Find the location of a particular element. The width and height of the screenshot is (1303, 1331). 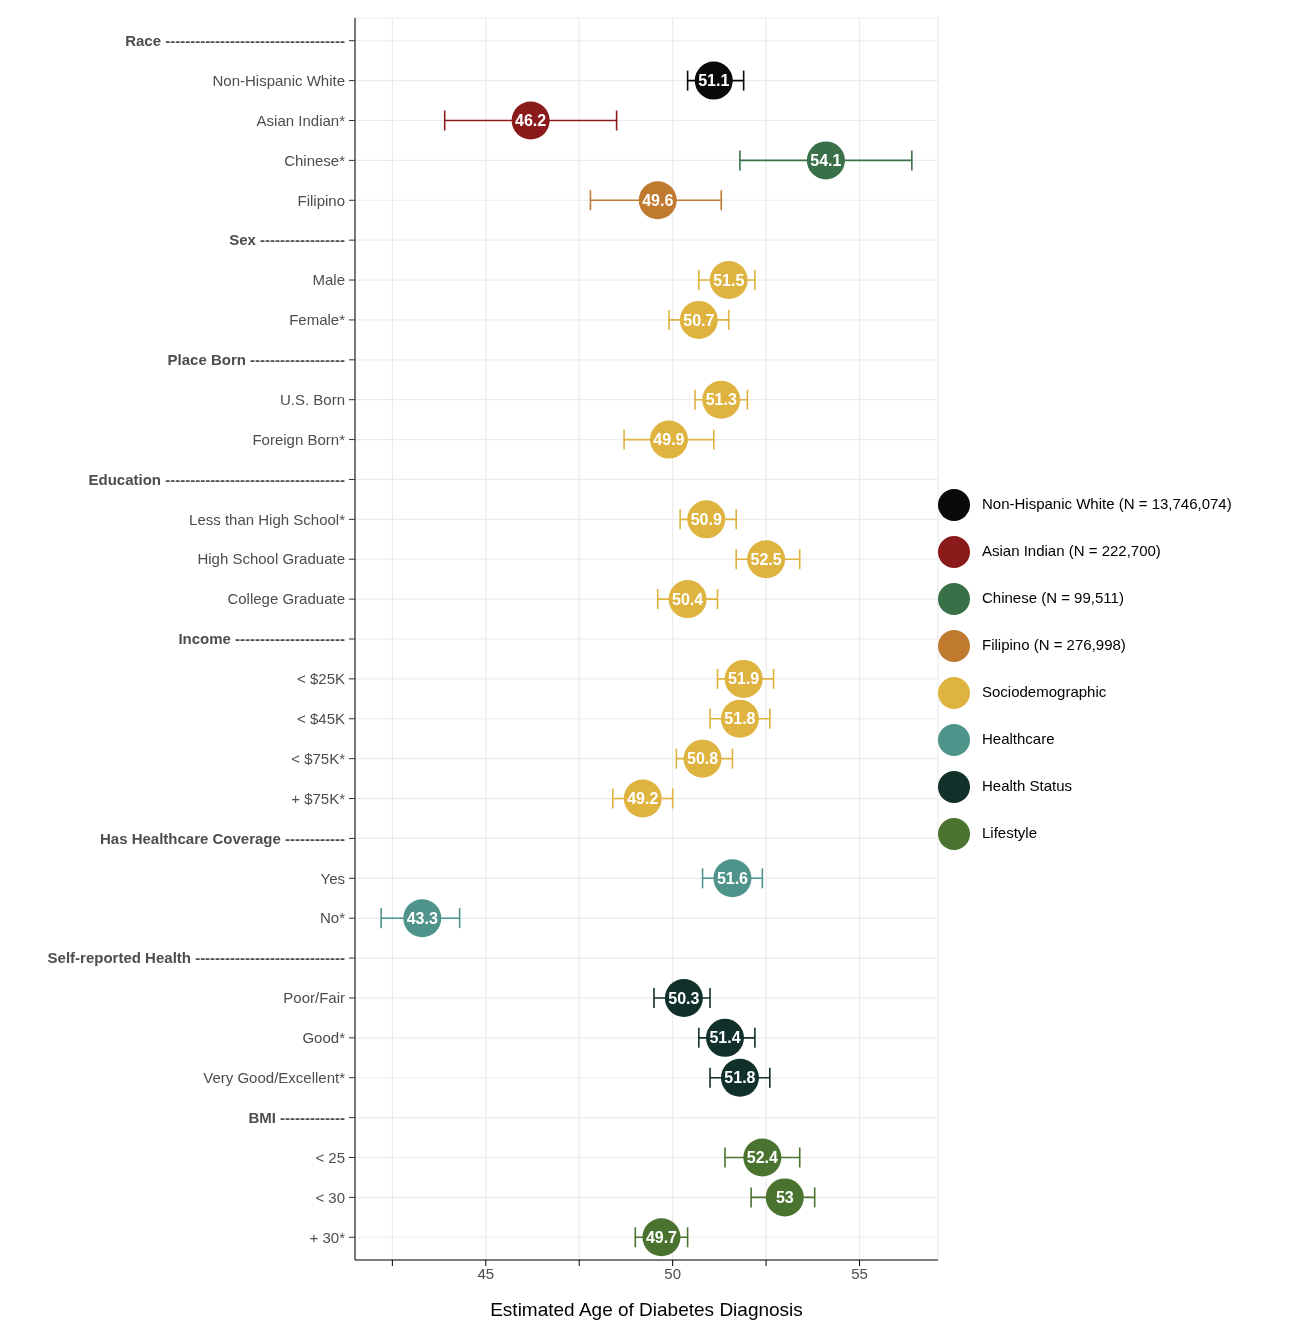

data-label: 51.6 is located at coordinates (732, 878).